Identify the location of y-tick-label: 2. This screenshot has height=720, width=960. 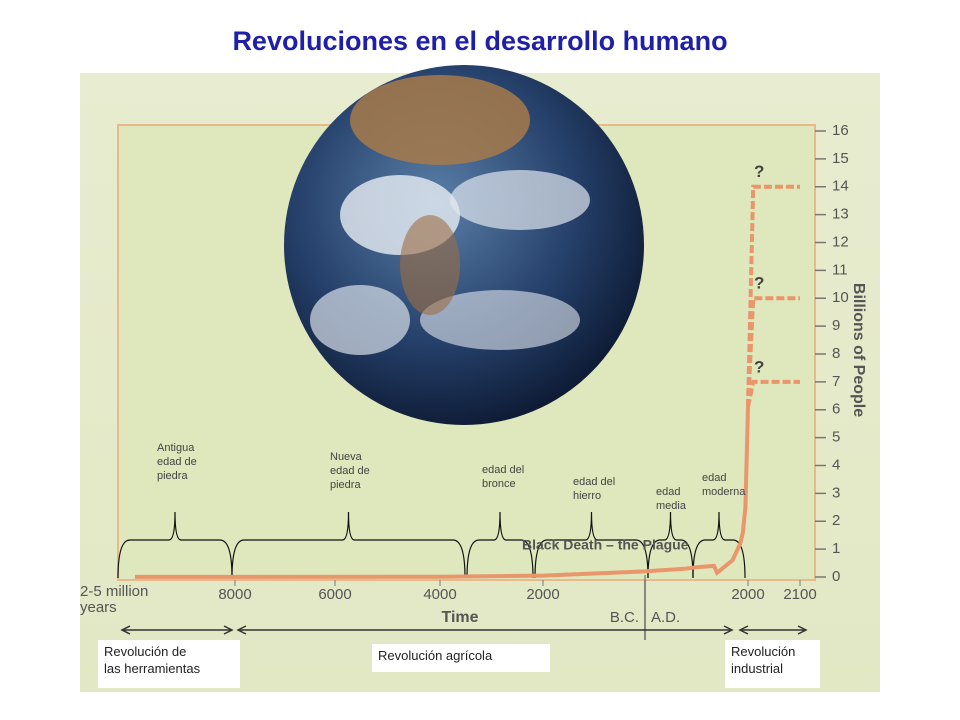
(836, 520).